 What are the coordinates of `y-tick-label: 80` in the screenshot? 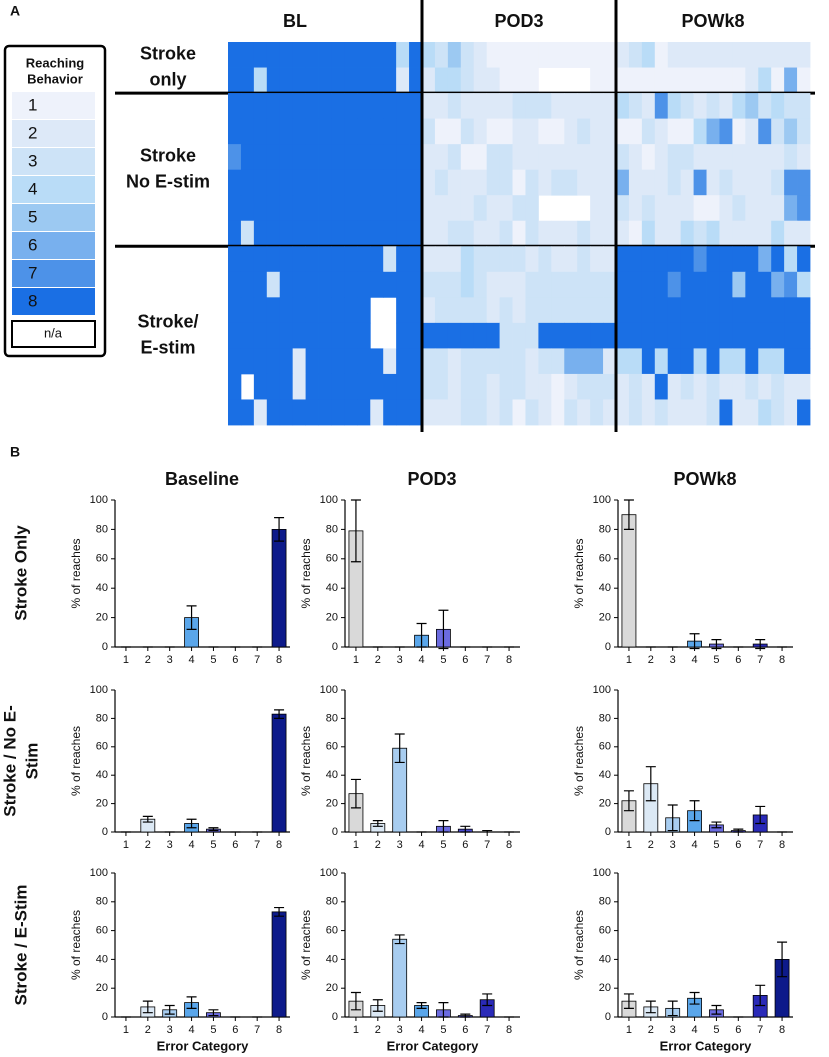 It's located at (332, 529).